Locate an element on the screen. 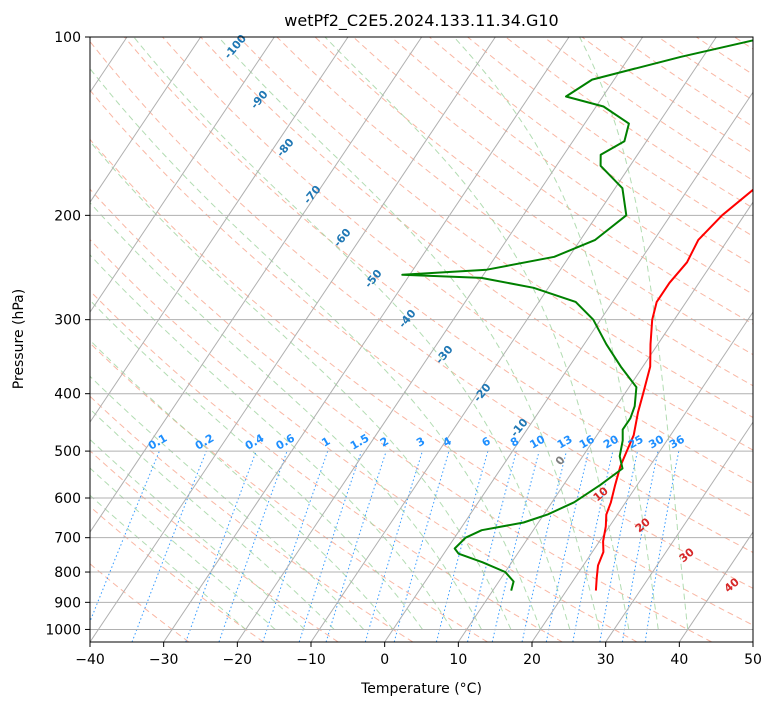 The width and height of the screenshot is (775, 708). x-tick-label: −40 is located at coordinates (90, 660).